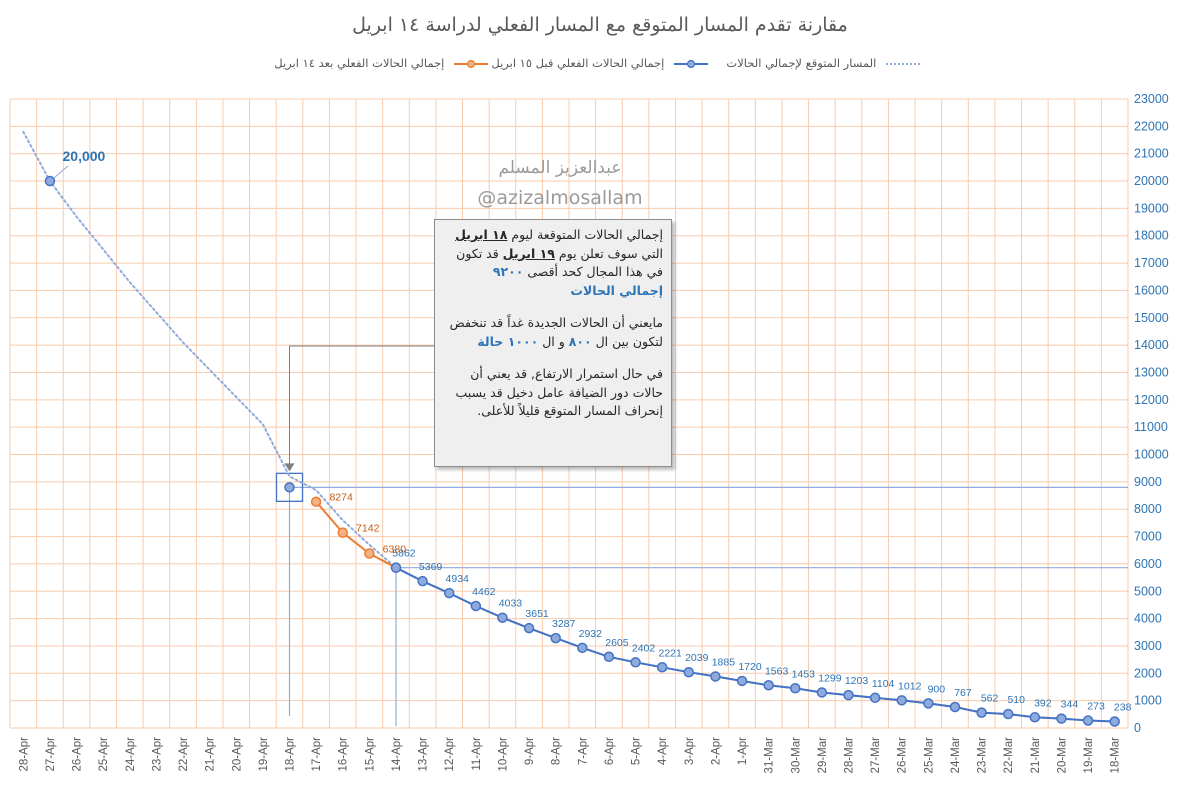 The height and width of the screenshot is (790, 1200). I want to click on legend-dotted-line-icon, so click(903, 63).